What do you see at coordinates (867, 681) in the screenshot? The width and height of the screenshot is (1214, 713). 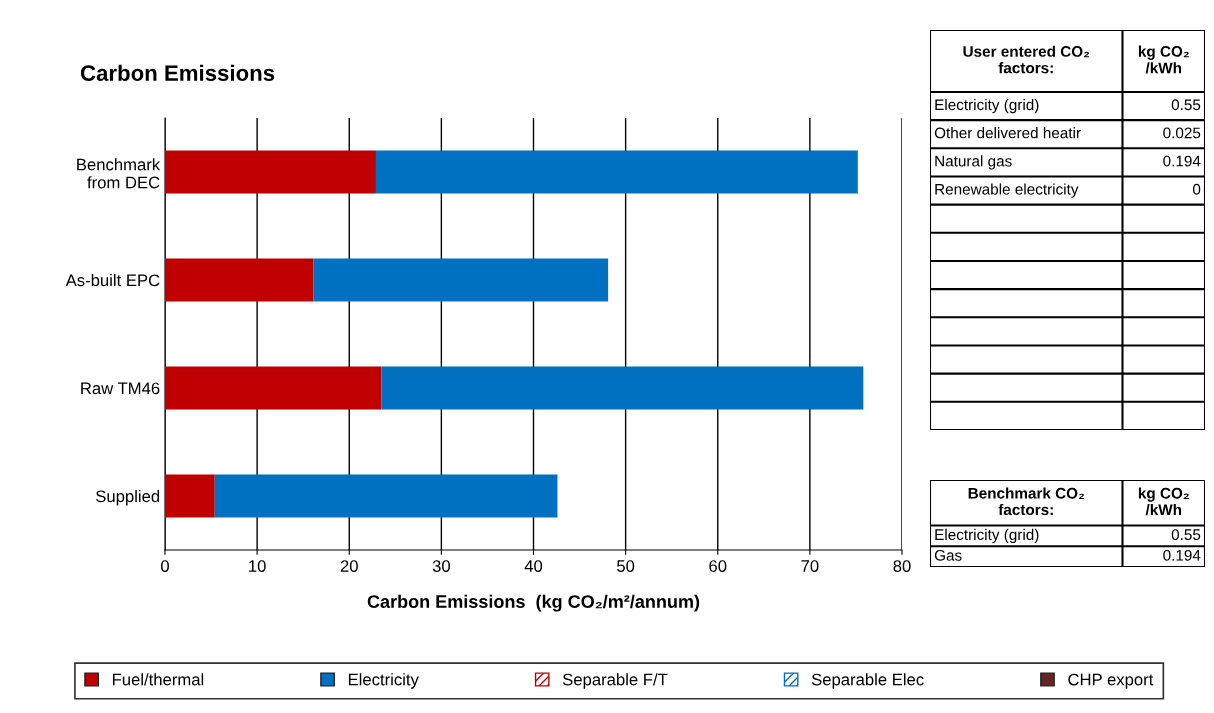 I see `legend-label: Separable Elec` at bounding box center [867, 681].